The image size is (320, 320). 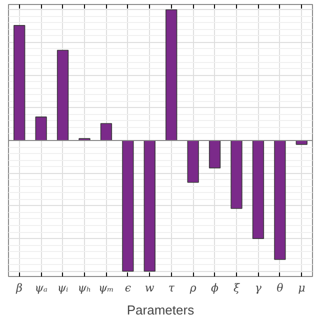 I want to click on x-tick-label: θ, so click(x=280, y=288).